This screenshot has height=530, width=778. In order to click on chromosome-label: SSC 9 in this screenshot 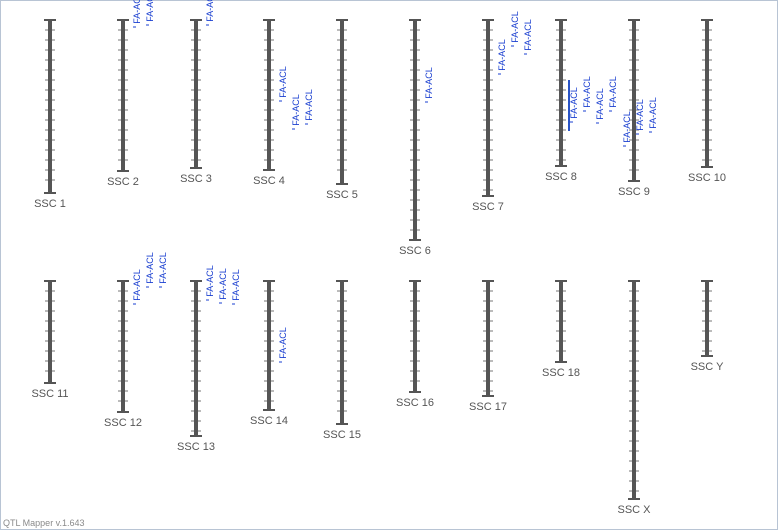, I will do `click(634, 192)`.